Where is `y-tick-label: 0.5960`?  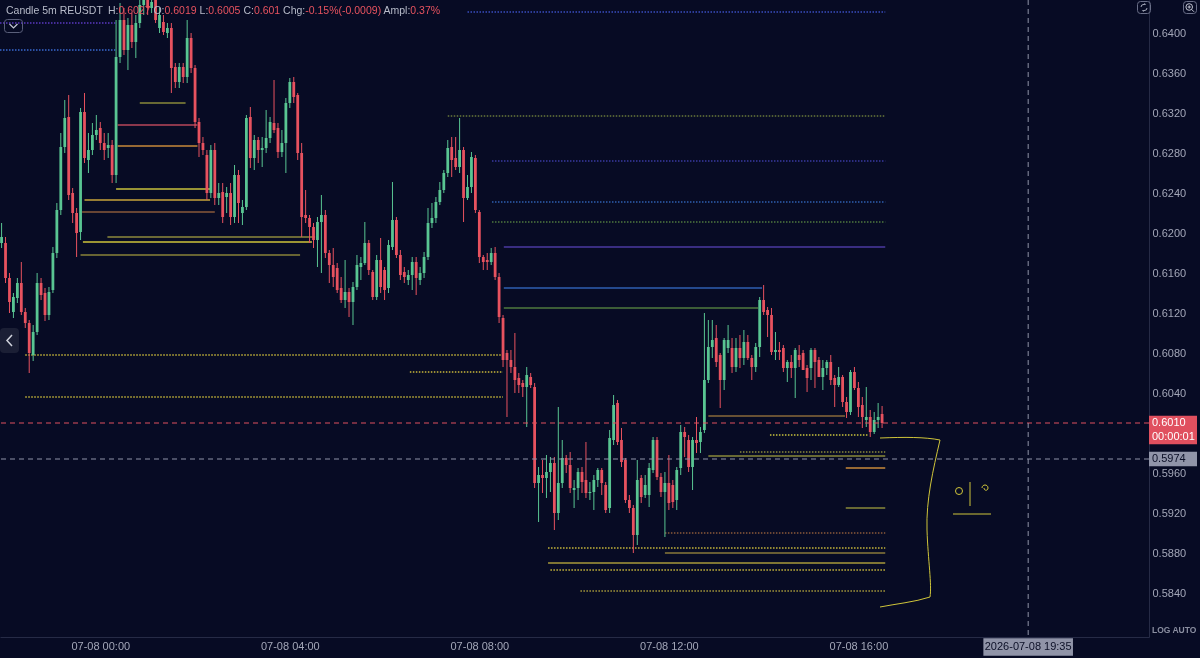
y-tick-label: 0.5960 is located at coordinates (1169, 472).